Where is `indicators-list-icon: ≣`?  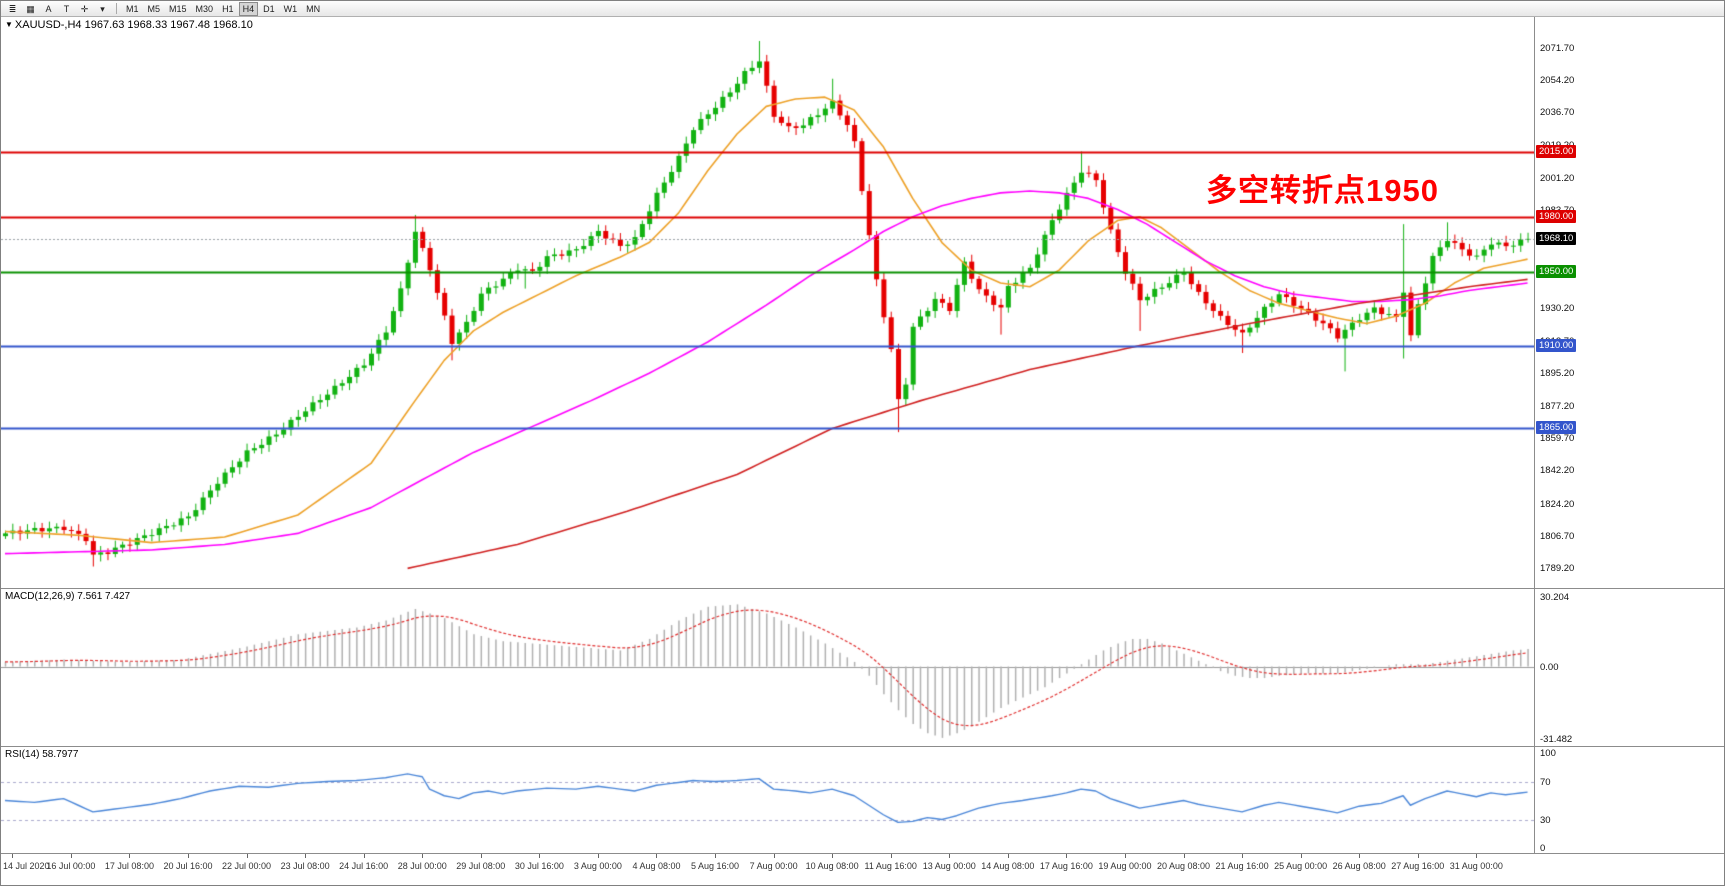
indicators-list-icon: ≣ is located at coordinates (12, 8).